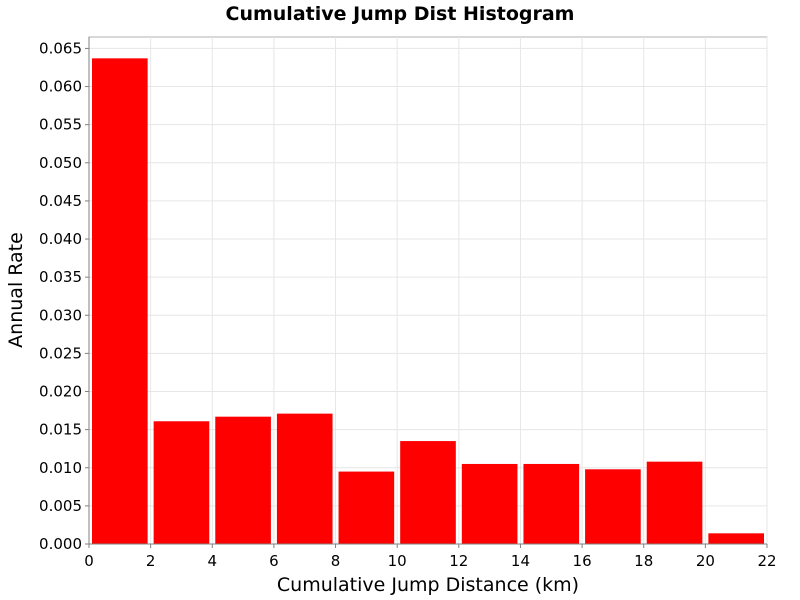 This screenshot has width=800, height=600. I want to click on y-tick-label: 0.050, so click(60, 163).